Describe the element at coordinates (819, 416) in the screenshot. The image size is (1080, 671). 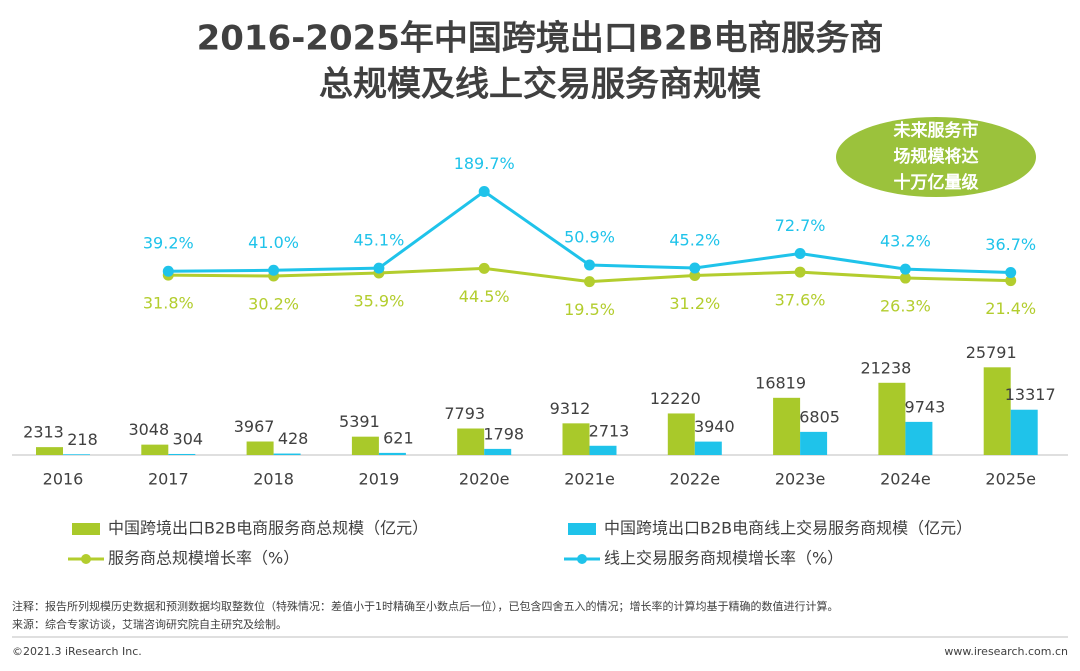
I see `data-label: 6805` at that location.